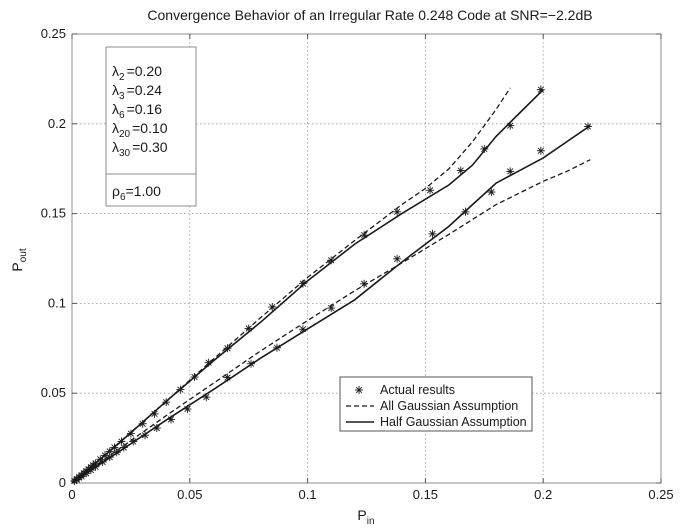  I want to click on parameter-subscript: 3, so click(122, 96).